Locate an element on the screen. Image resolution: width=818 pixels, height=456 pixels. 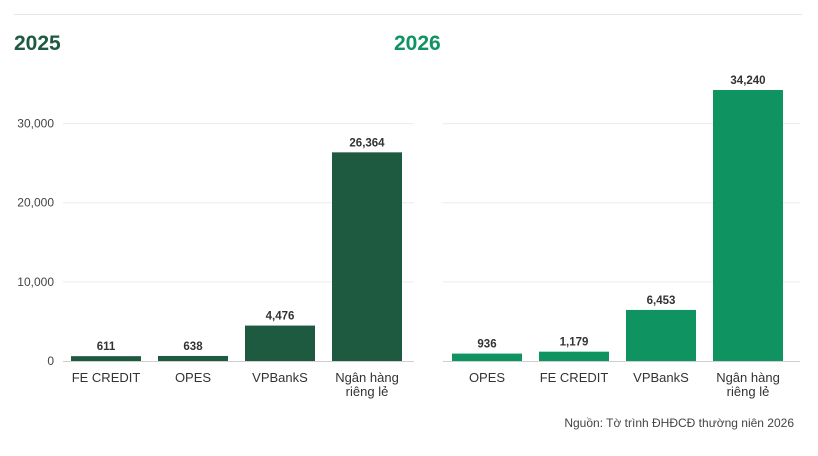
data-label: 936 is located at coordinates (486, 345).